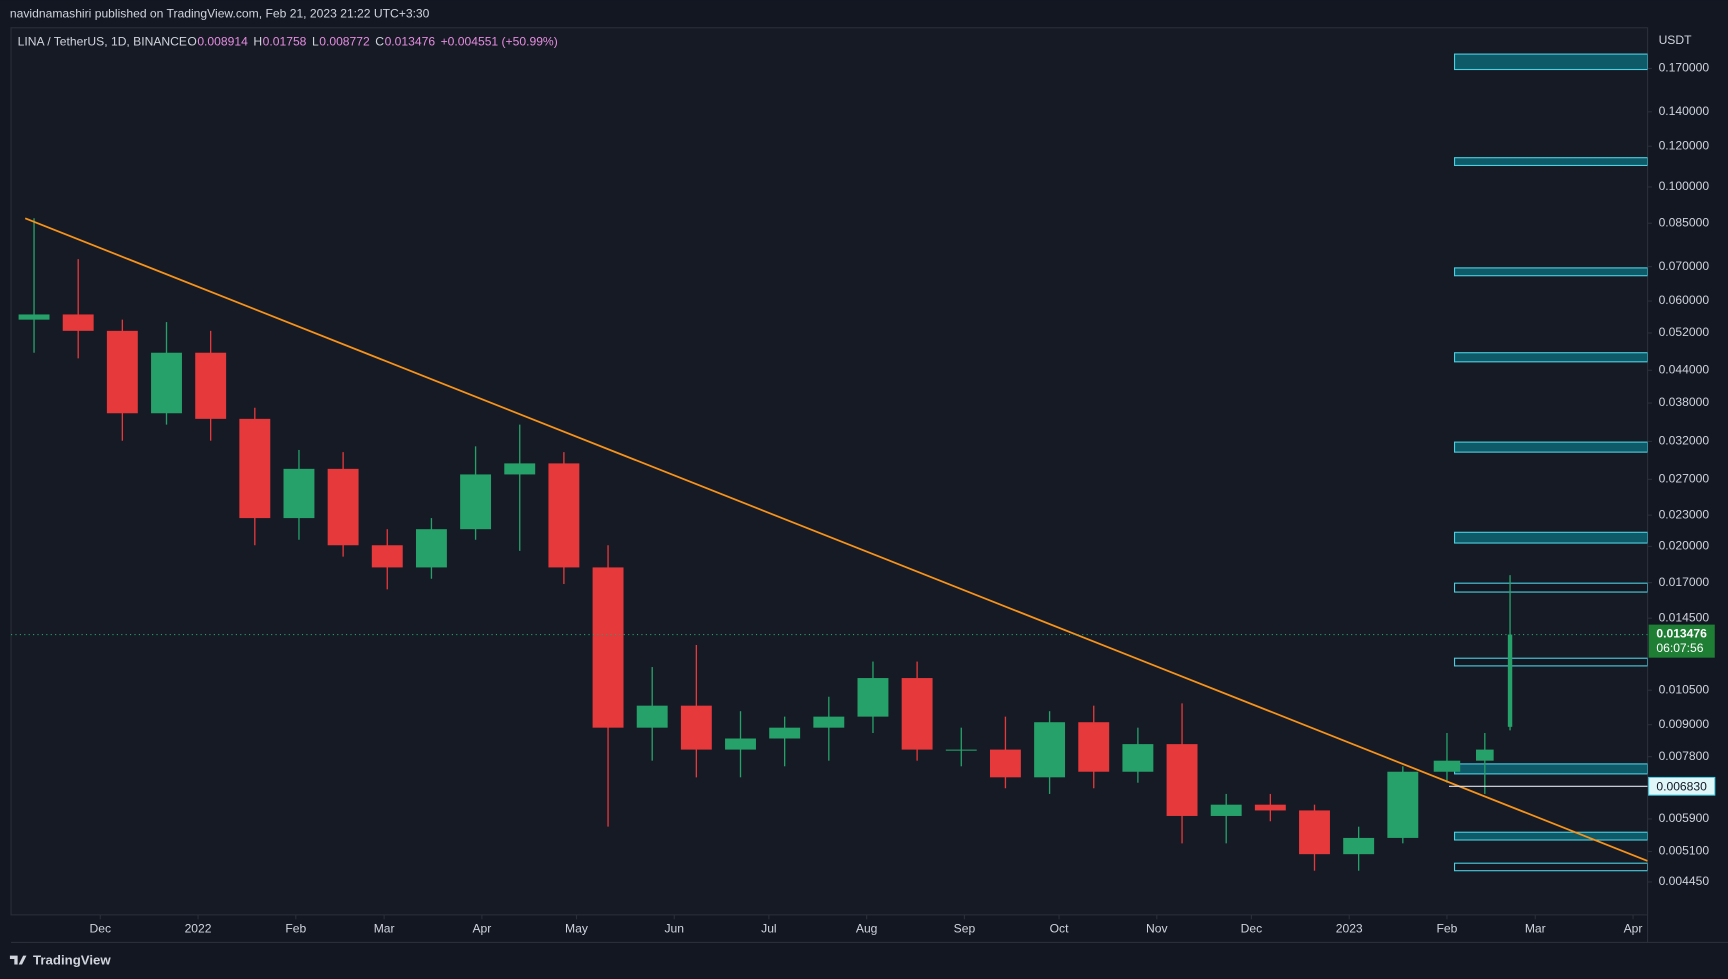 This screenshot has height=979, width=1728. What do you see at coordinates (222, 41) in the screenshot?
I see `ohlc-value: 0.008914` at bounding box center [222, 41].